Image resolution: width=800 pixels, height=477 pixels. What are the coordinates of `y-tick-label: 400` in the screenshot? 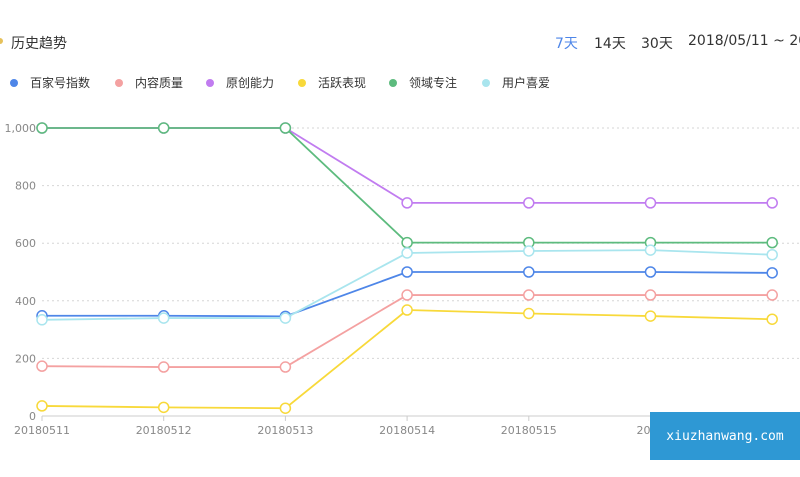 It's located at (25, 301).